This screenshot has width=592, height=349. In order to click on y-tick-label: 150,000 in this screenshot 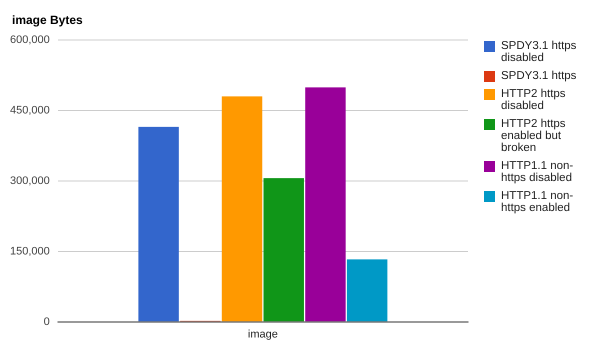, I will do `click(30, 251)`.